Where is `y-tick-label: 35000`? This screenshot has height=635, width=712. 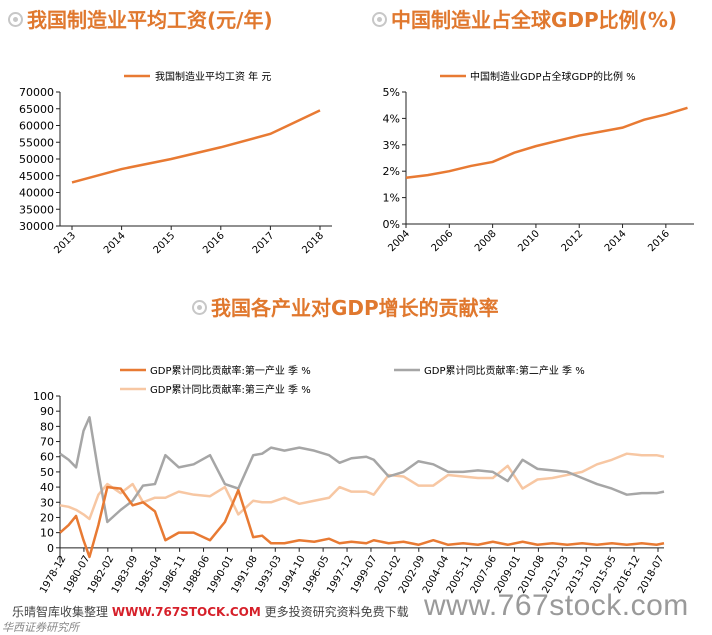 y-tick-label: 35000 is located at coordinates (36, 209).